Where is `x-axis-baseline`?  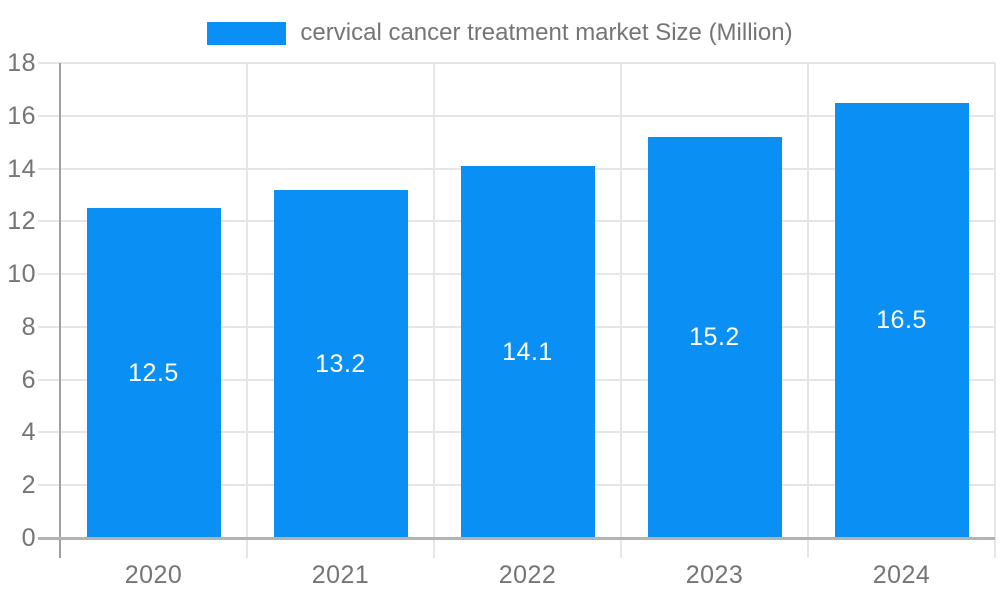 x-axis-baseline is located at coordinates (516, 538).